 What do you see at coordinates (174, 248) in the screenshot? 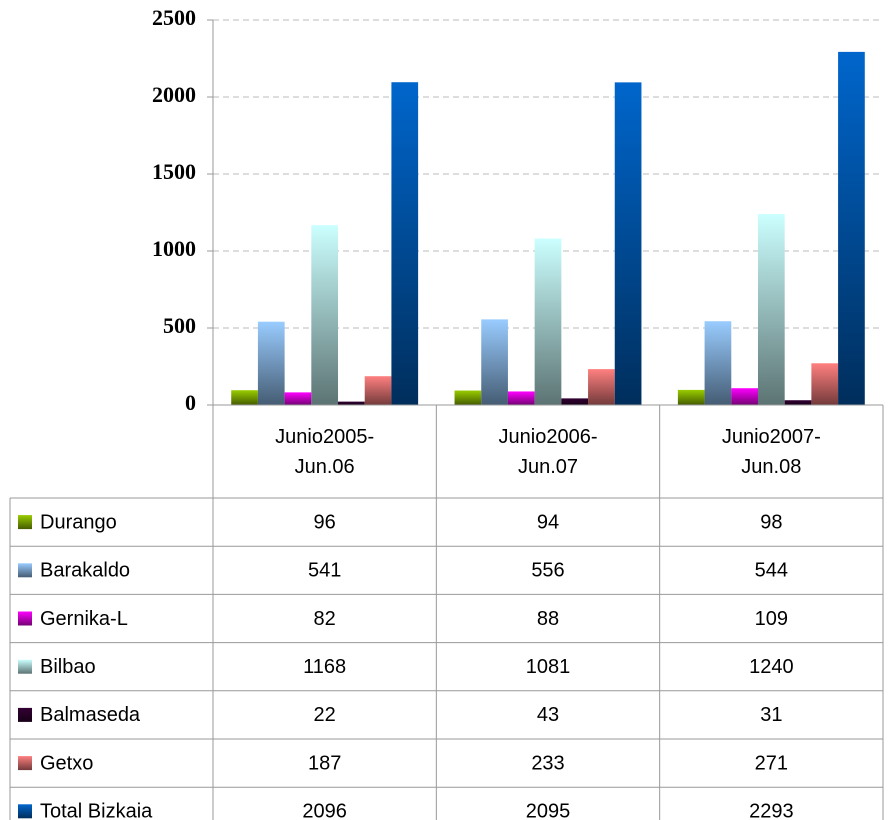
I see `y-tick-label: 1000` at bounding box center [174, 248].